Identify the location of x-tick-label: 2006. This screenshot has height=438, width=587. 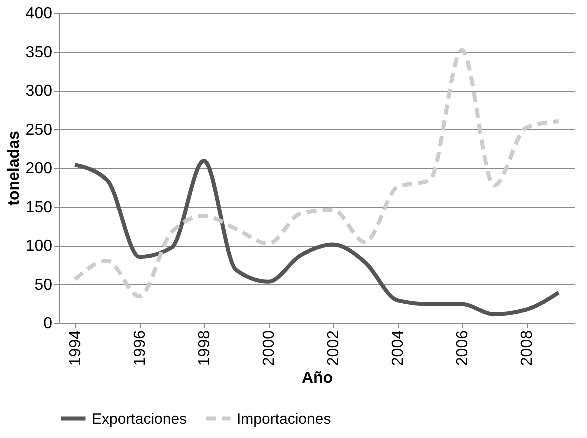
(463, 348).